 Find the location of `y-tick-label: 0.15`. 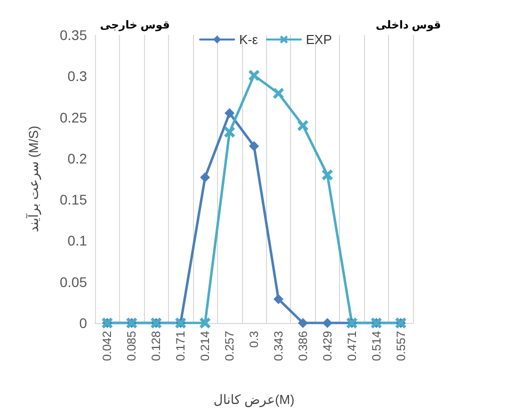

y-tick-label: 0.15 is located at coordinates (74, 200).